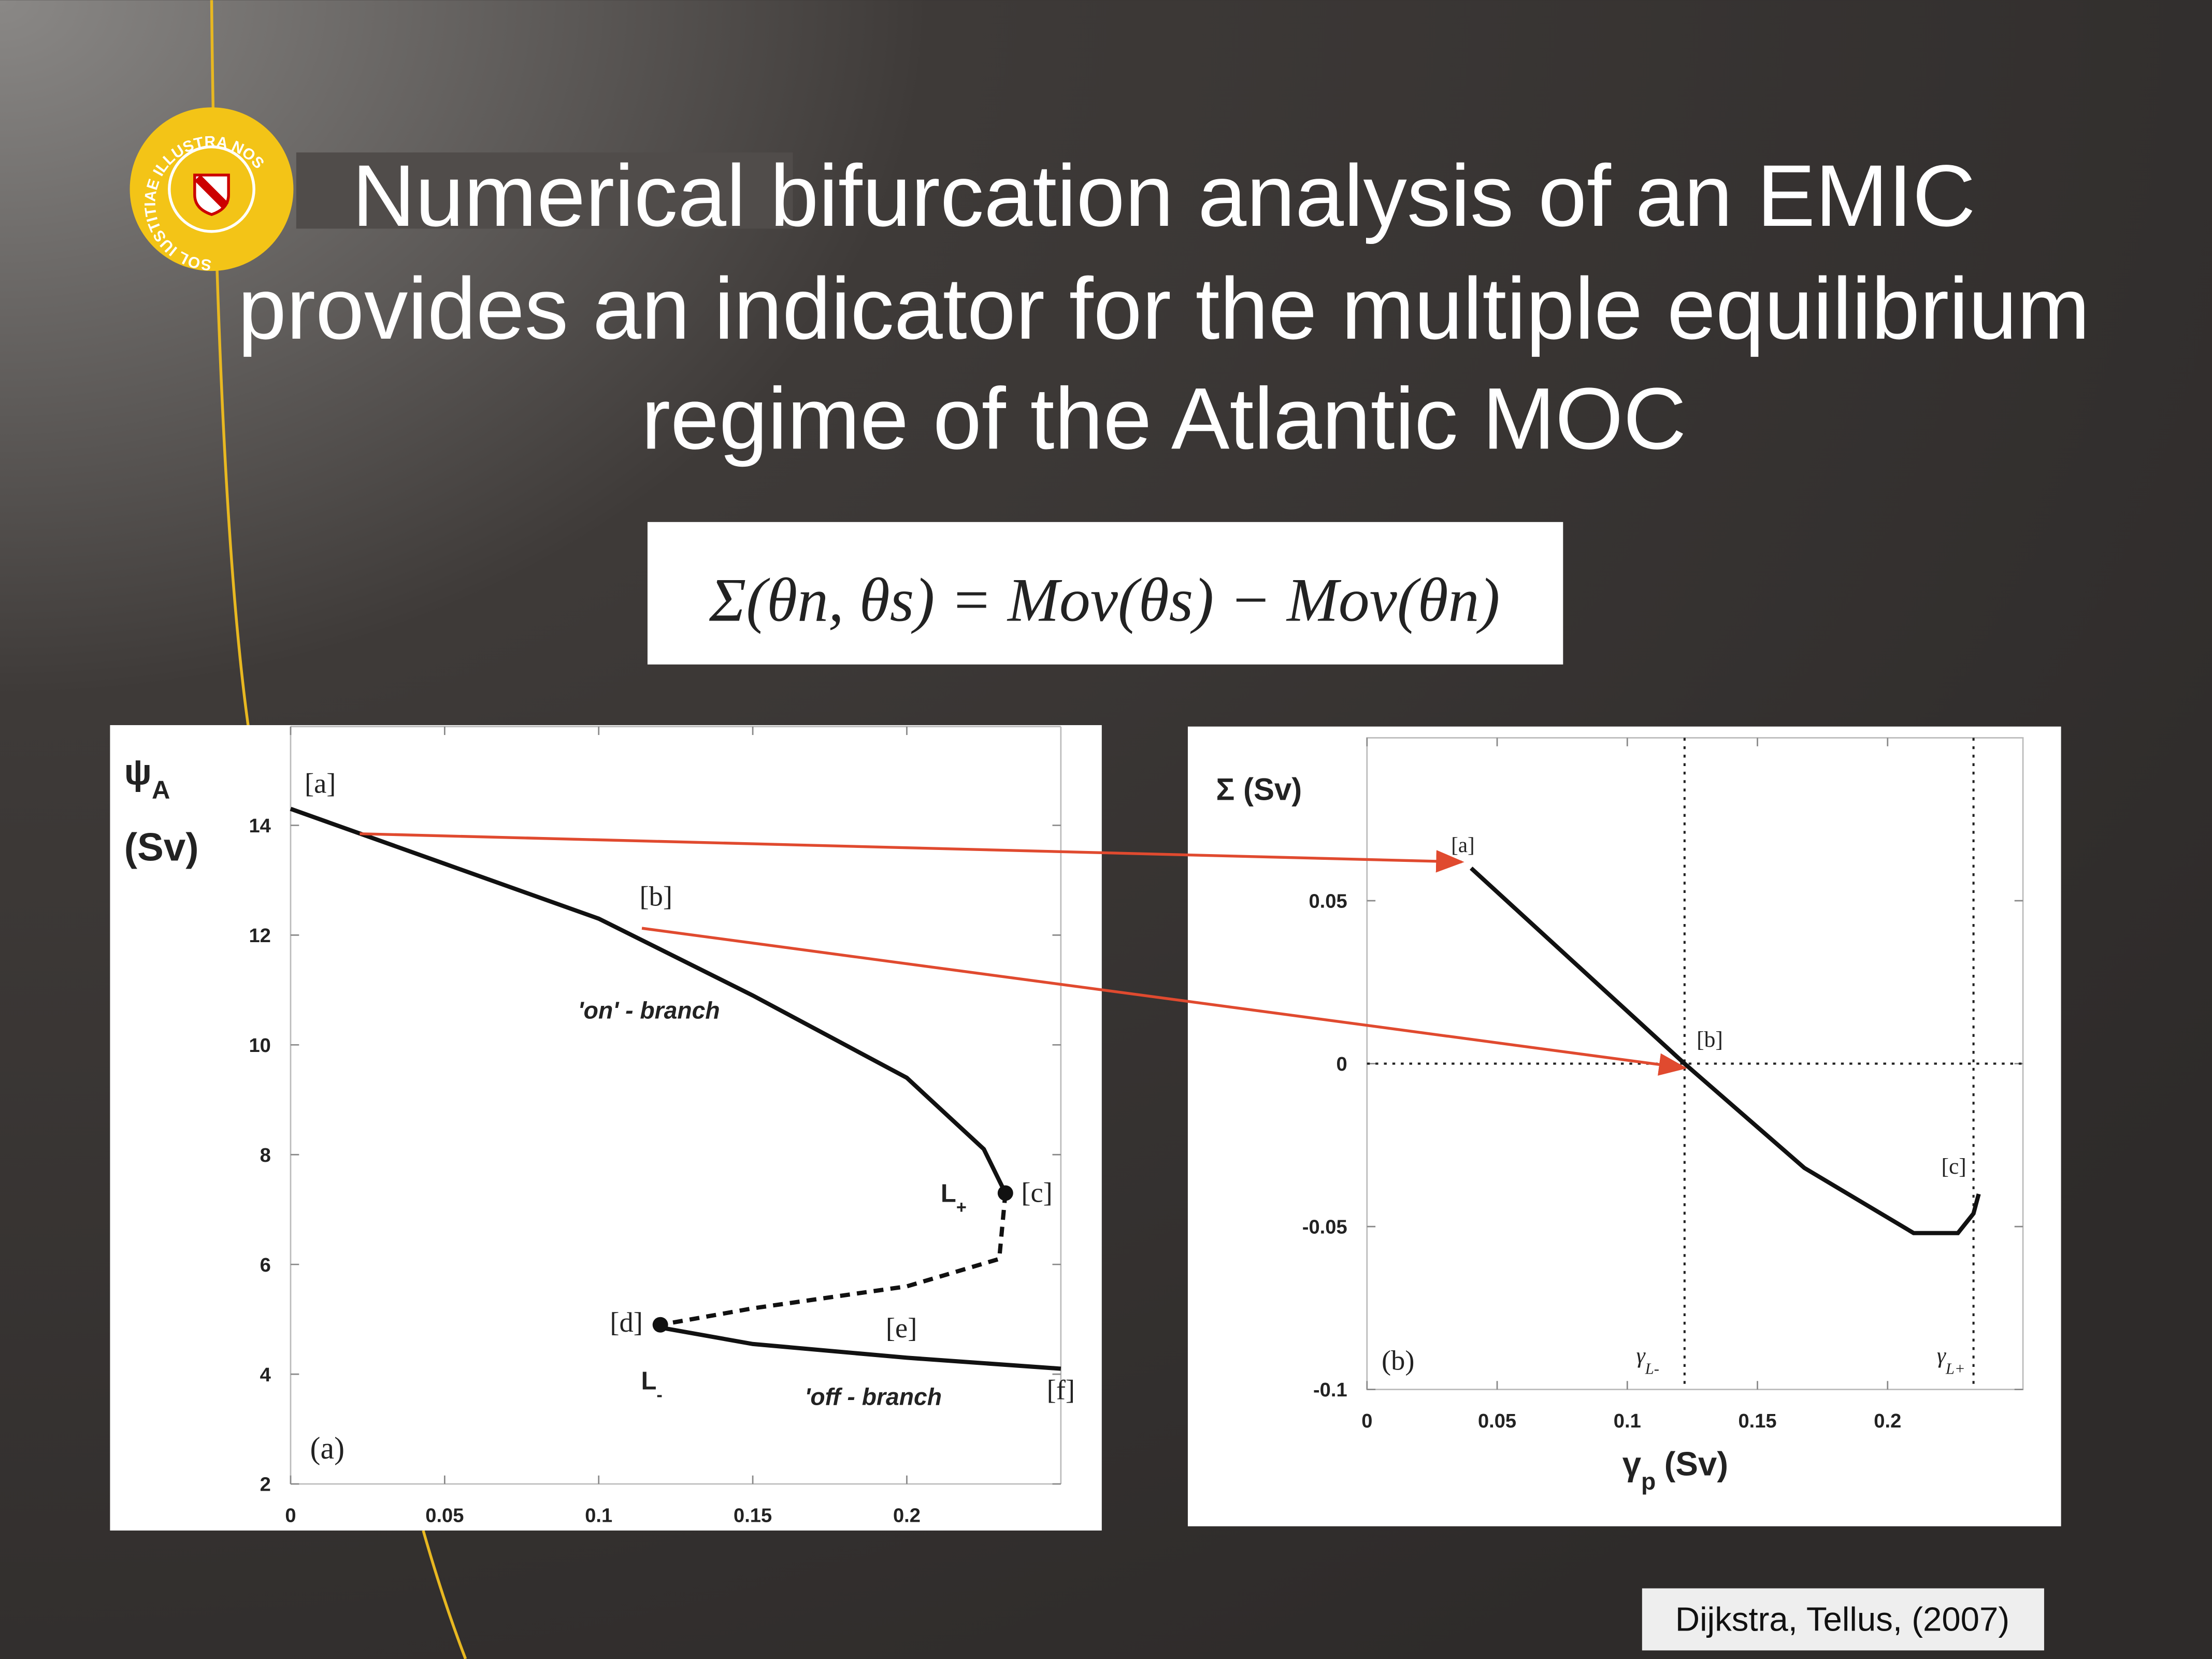 This screenshot has height=1659, width=2212. What do you see at coordinates (259, 826) in the screenshot?
I see `y-tick-label: 14` at bounding box center [259, 826].